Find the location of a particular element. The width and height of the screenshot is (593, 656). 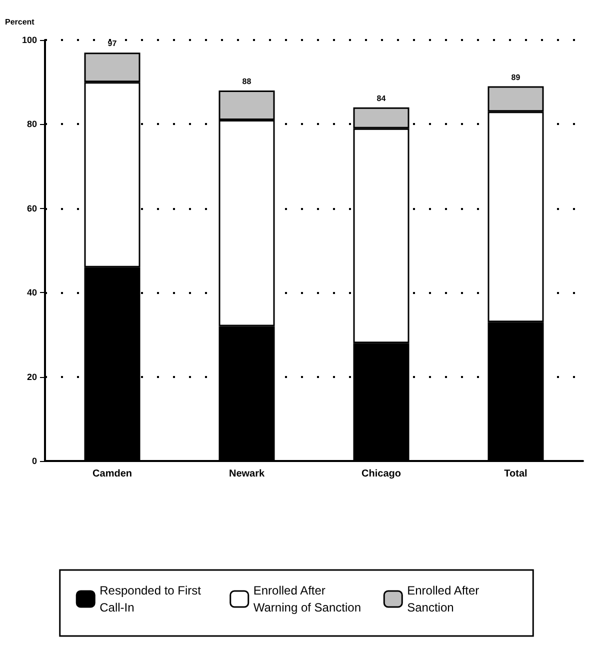

total-label: 84 is located at coordinates (381, 98).